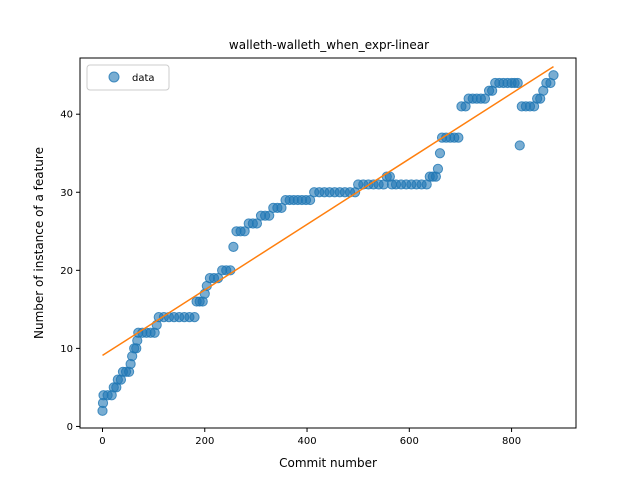  Describe the element at coordinates (511, 441) in the screenshot. I see `x-tick-label: 800` at that location.